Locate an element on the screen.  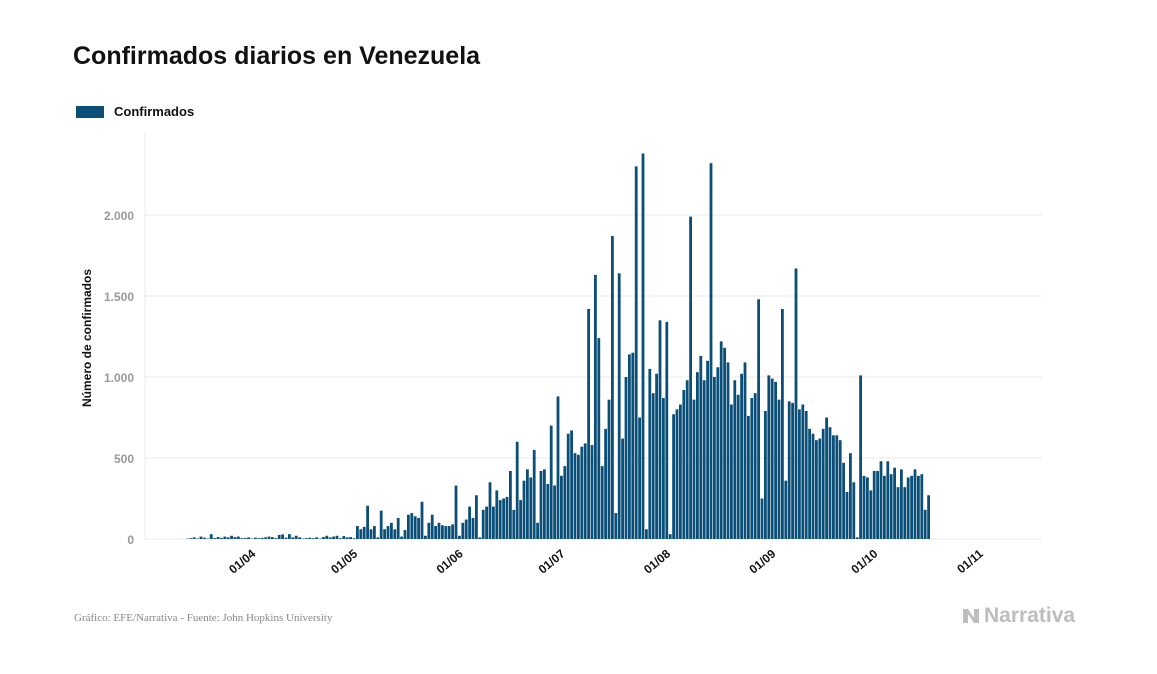
x-tick-label: 01/05 is located at coordinates (344, 561).